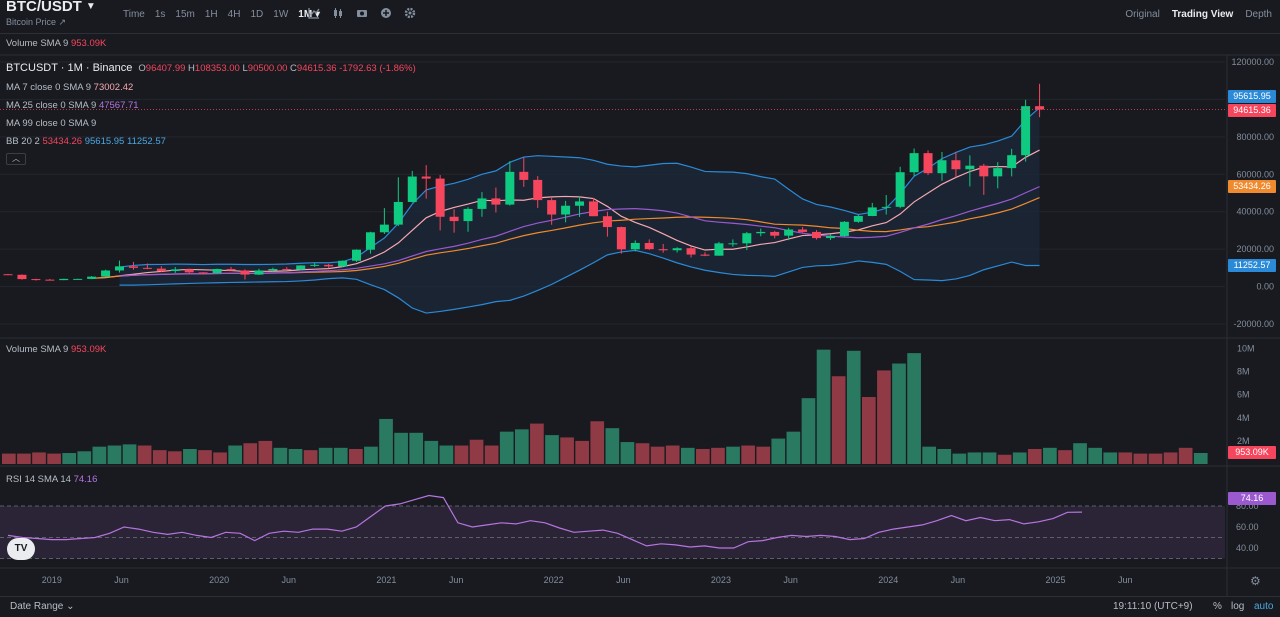 This screenshot has width=1280, height=617. Describe the element at coordinates (90, 6) in the screenshot. I see `chevron-down-icon: ▼` at that location.